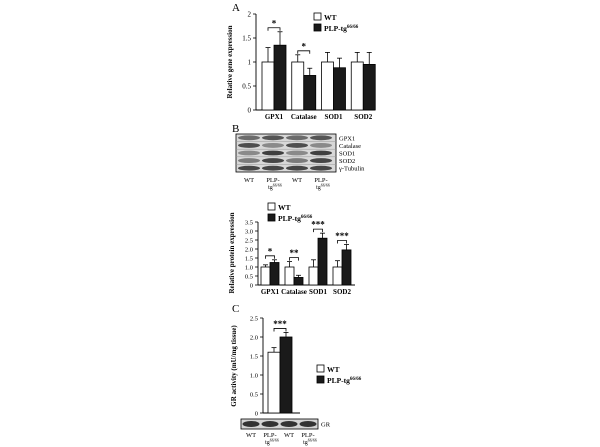 The height and width of the screenshot is (447, 600). What do you see at coordinates (363, 117) in the screenshot?
I see `chart-0-category-label: SOD2` at bounding box center [363, 117].